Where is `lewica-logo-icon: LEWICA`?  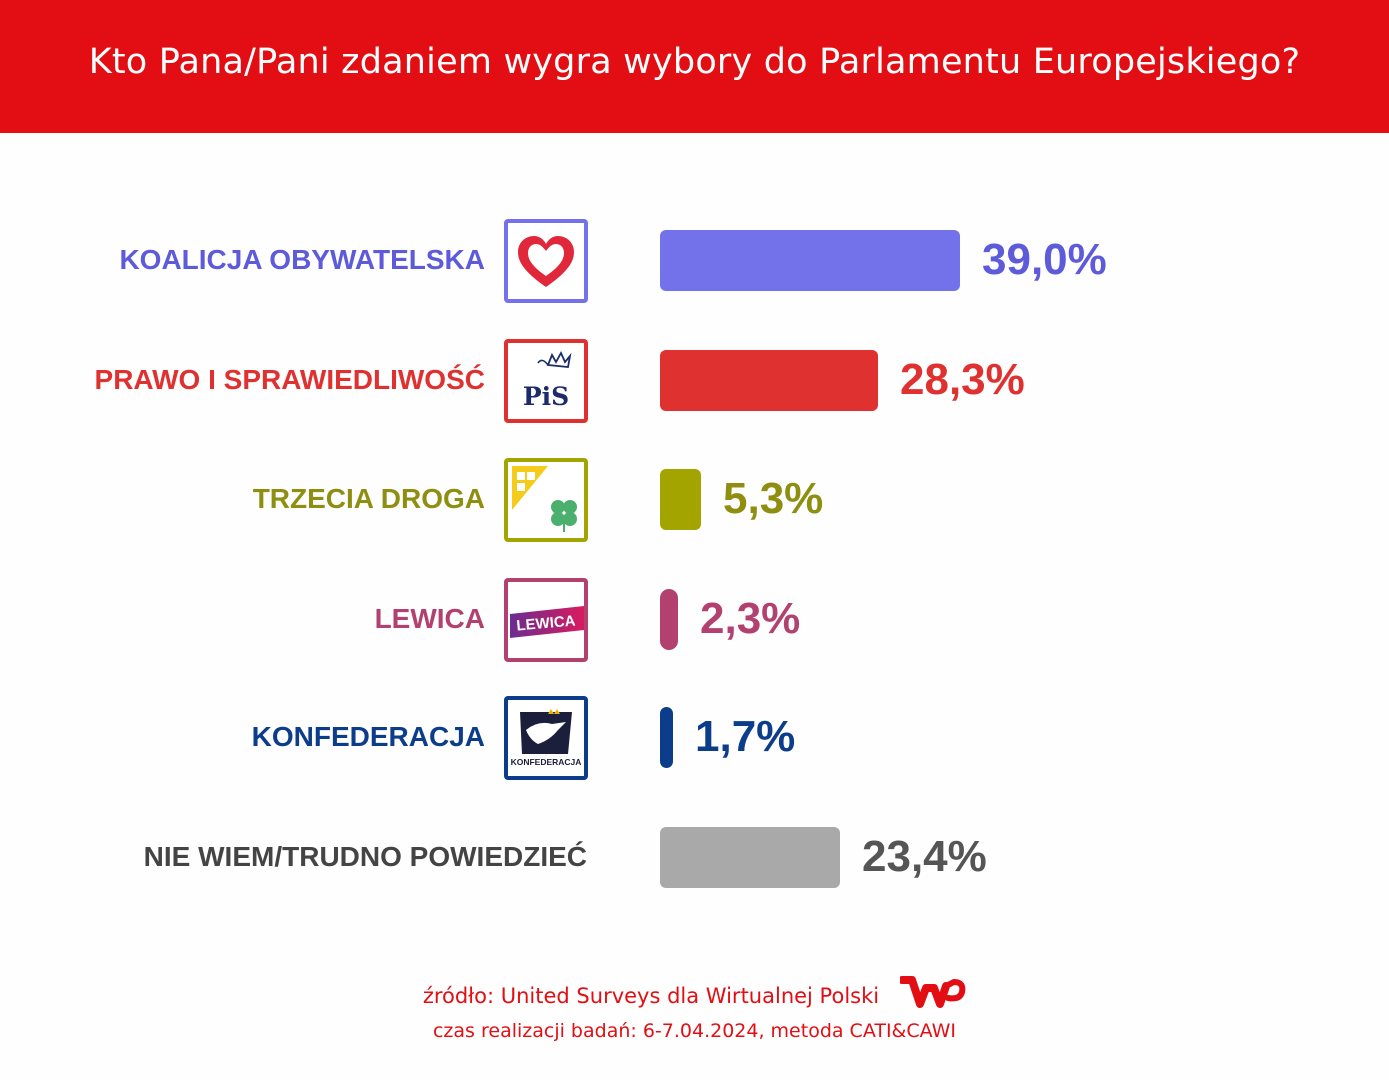 lewica-logo-icon: LEWICA is located at coordinates (547, 622).